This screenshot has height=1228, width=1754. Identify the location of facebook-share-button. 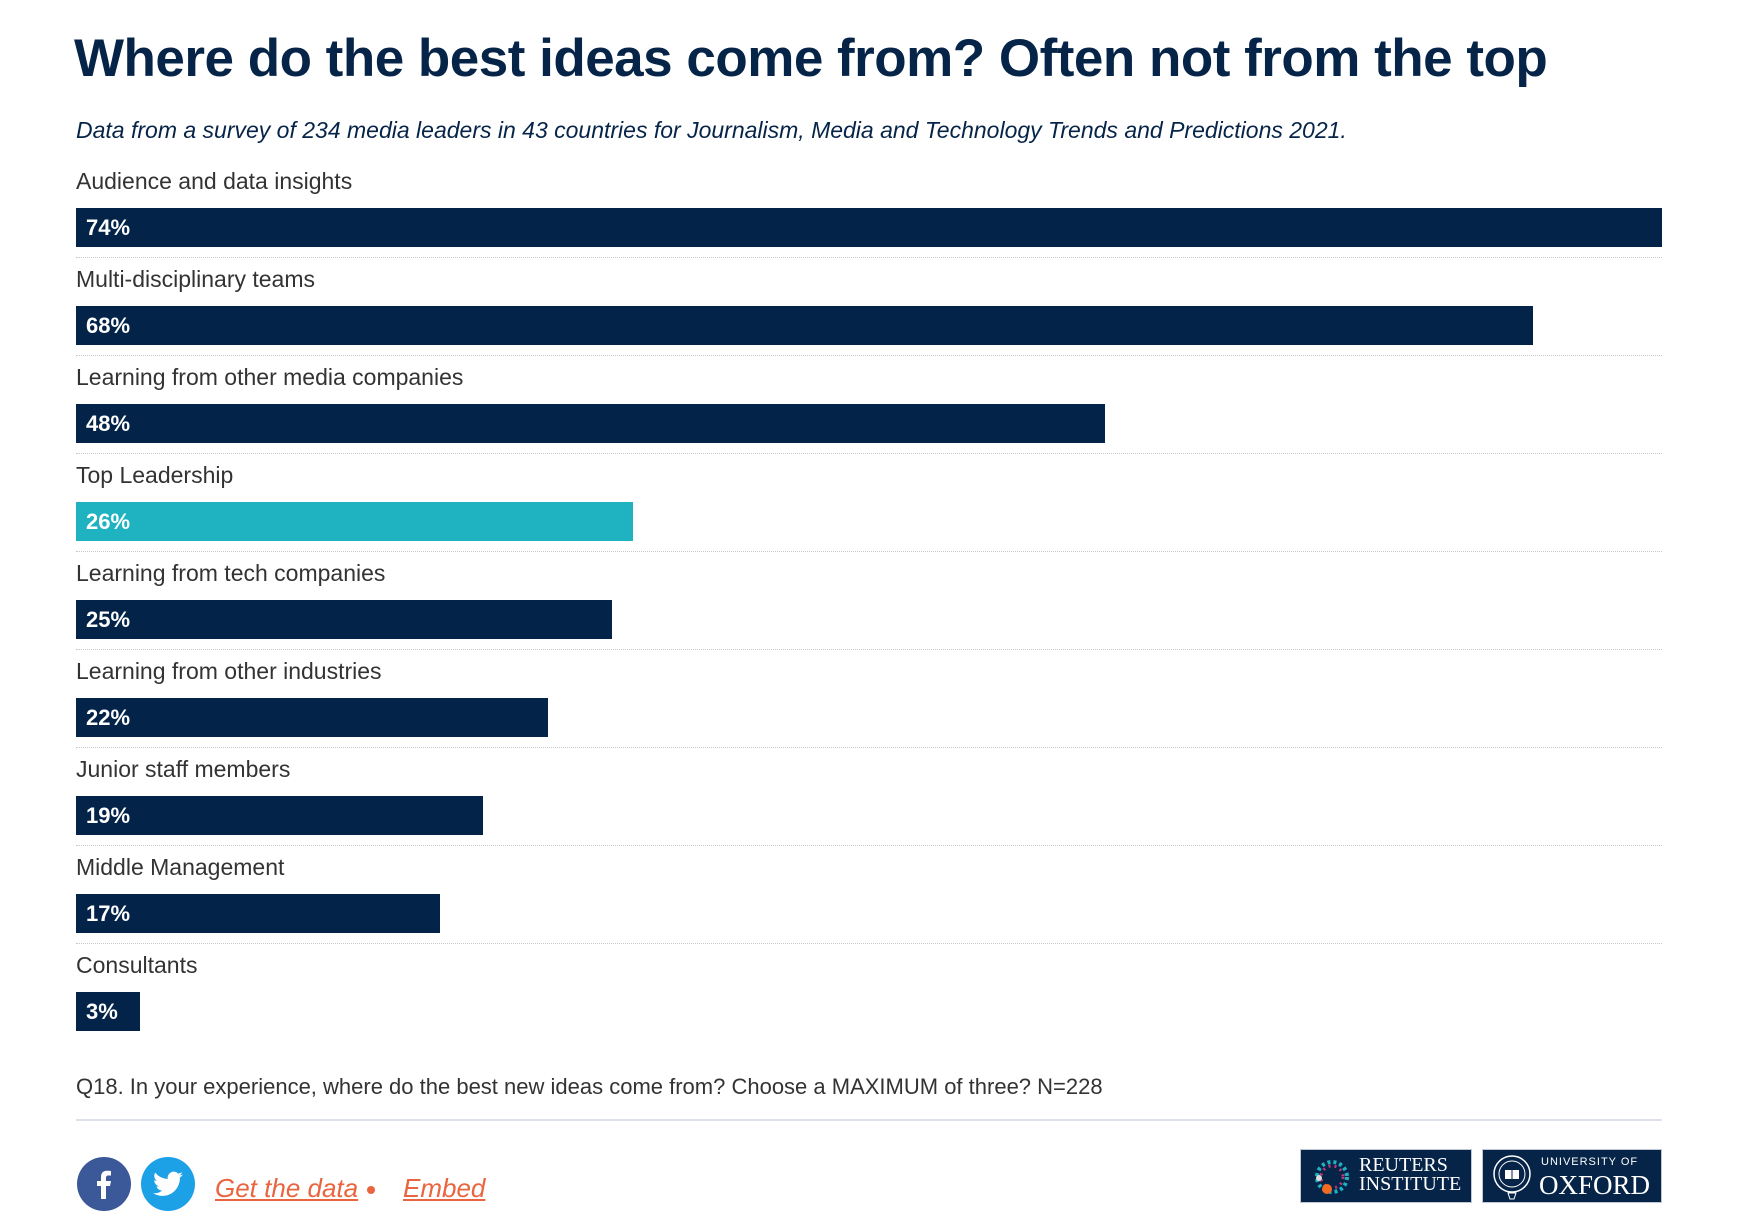
(104, 1184).